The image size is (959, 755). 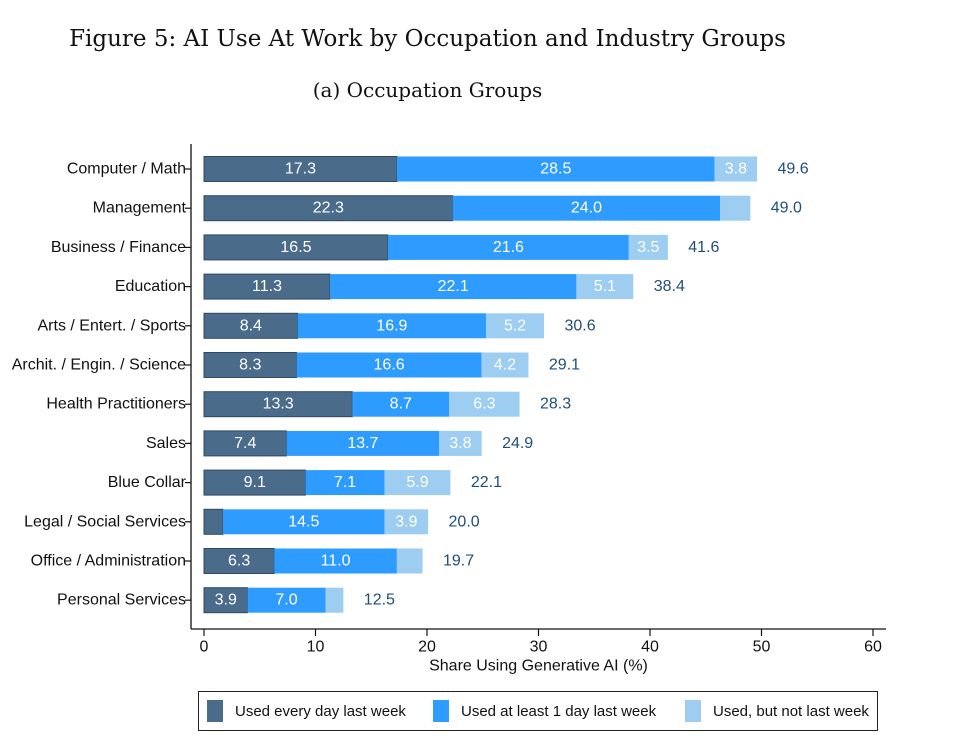 I want to click on x-tick-label: 10, so click(x=316, y=647).